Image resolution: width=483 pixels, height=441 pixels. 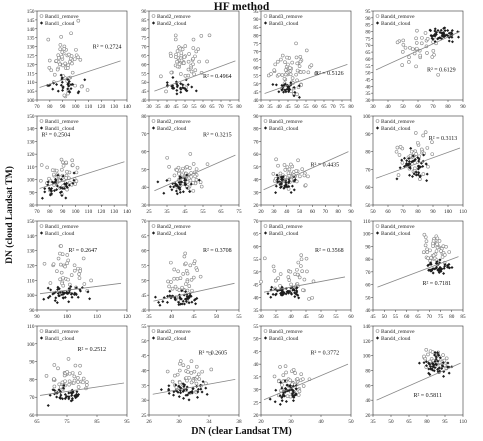 What do you see at coordinates (82, 389) in the screenshot?
I see `trend-line` at bounding box center [82, 389].